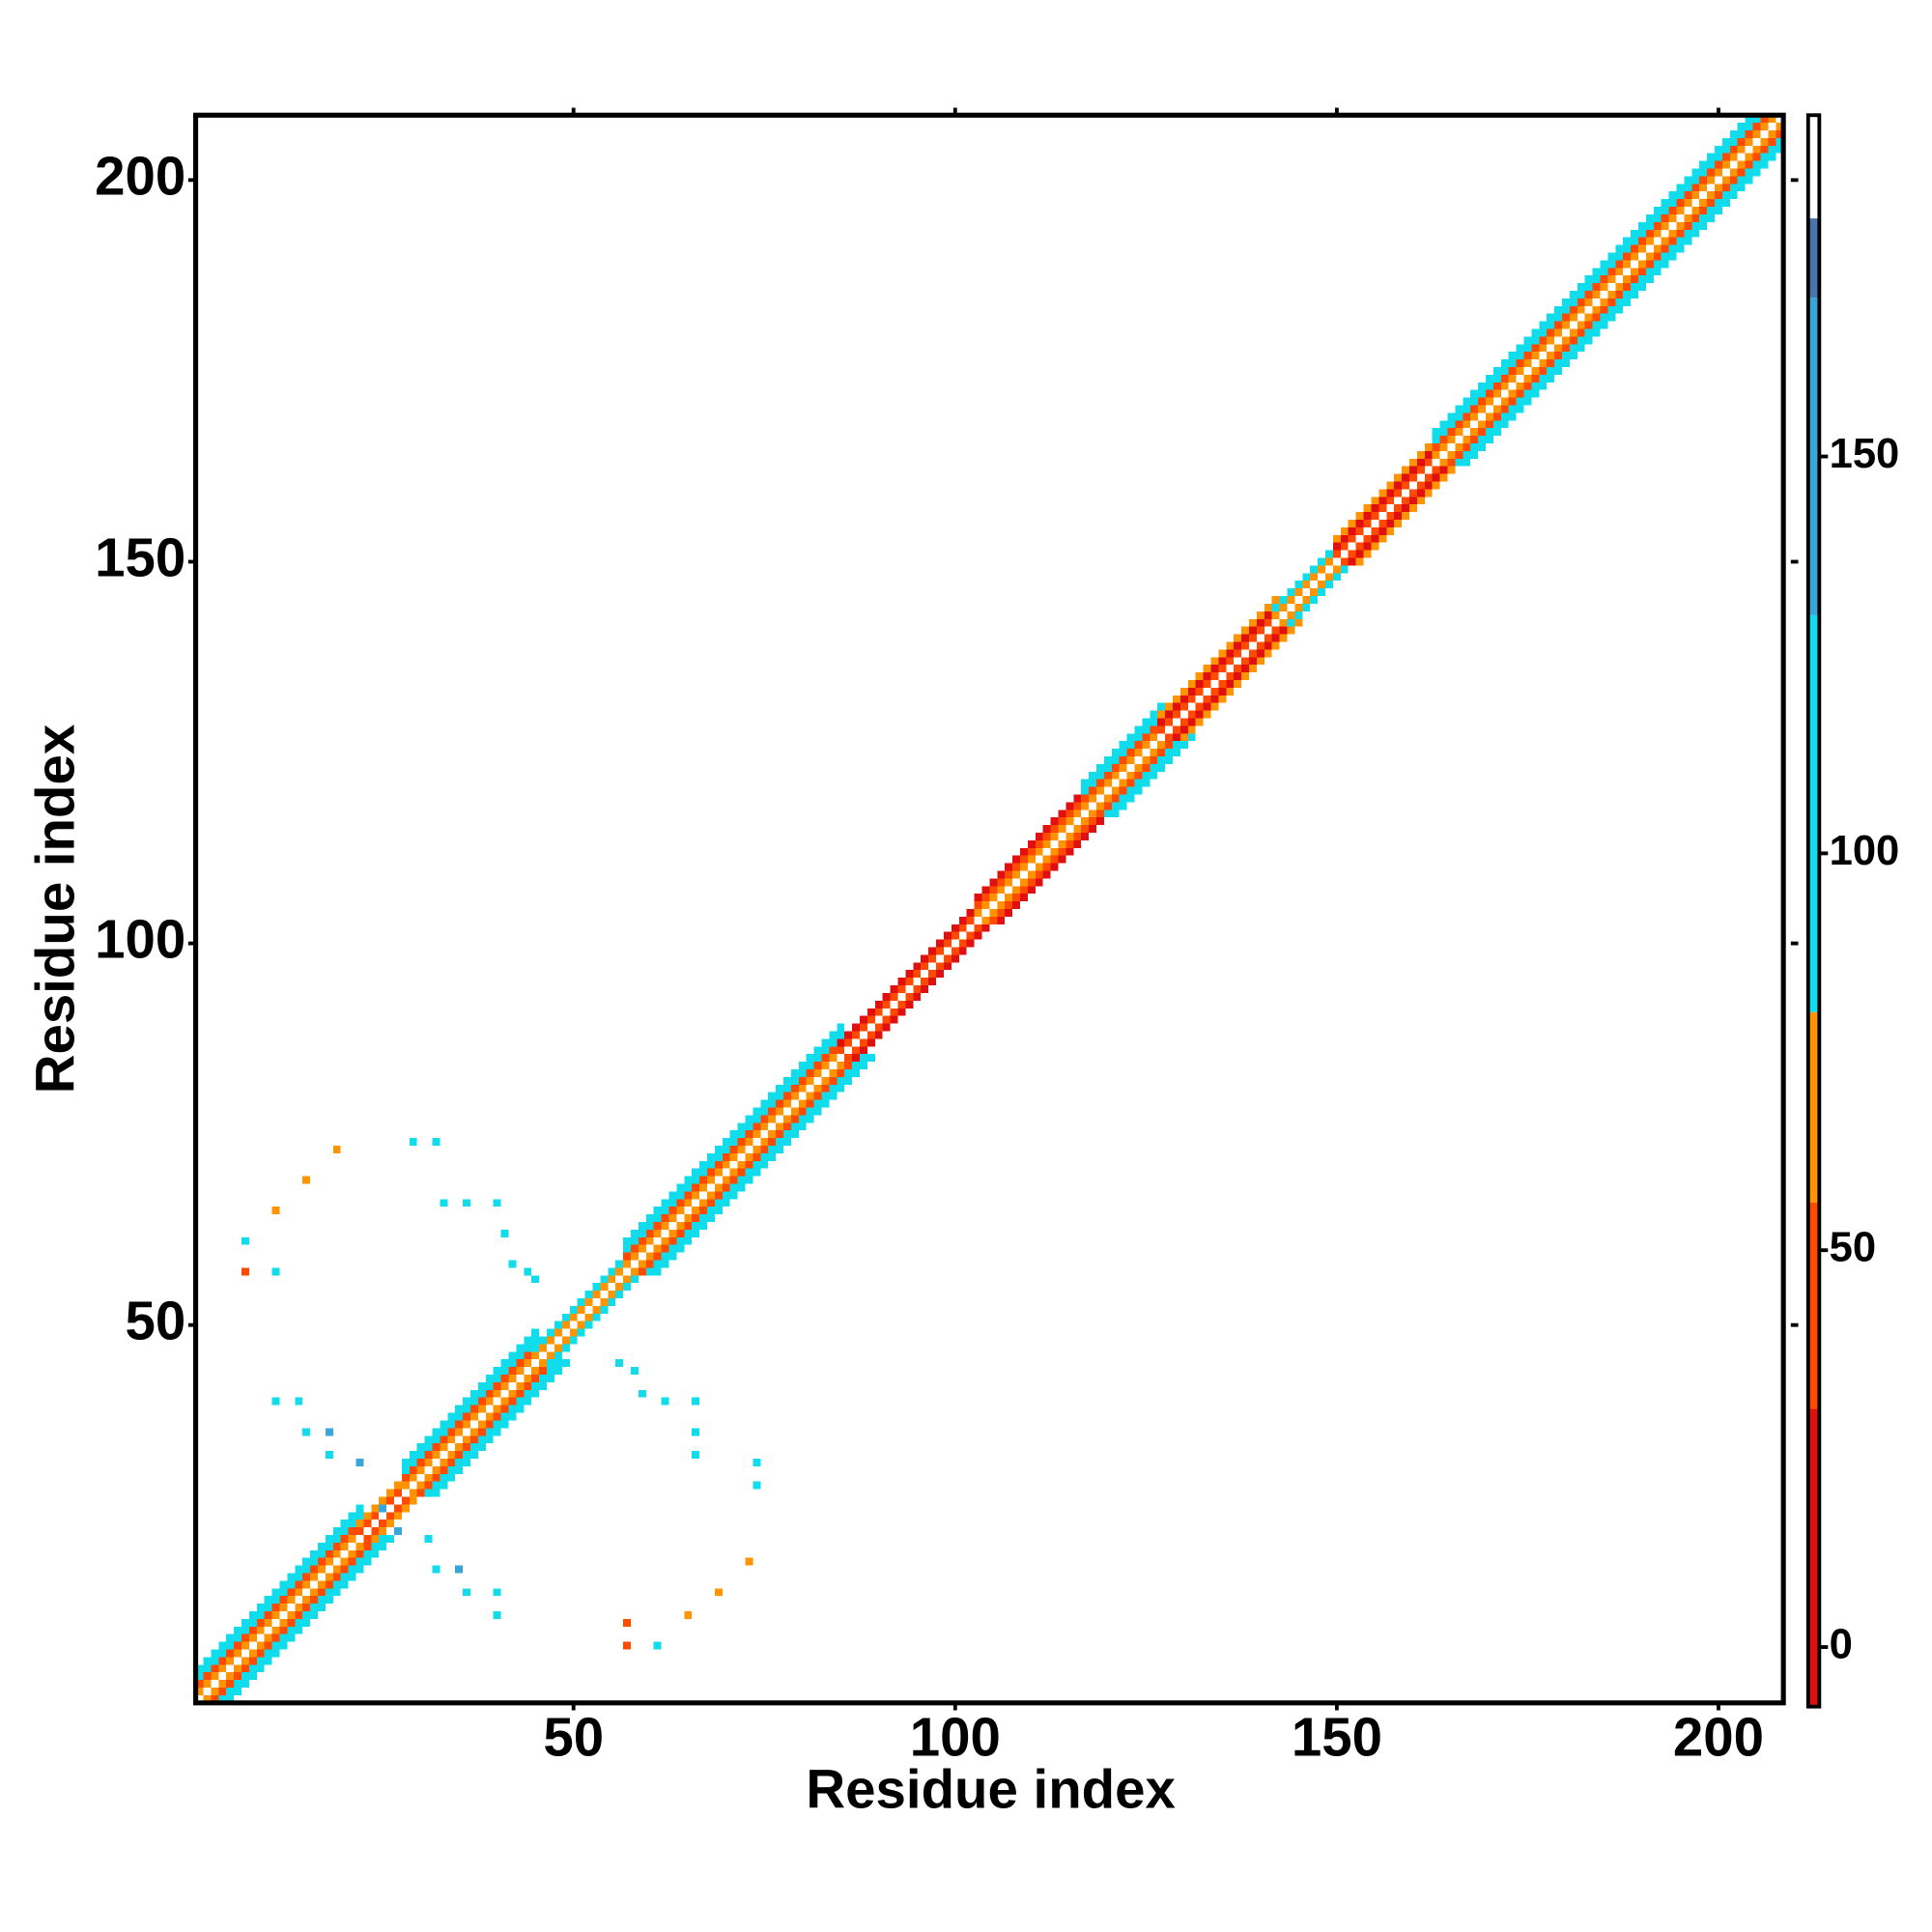 The width and height of the screenshot is (1932, 1932). I want to click on x-tick-label: 200, so click(1718, 1736).